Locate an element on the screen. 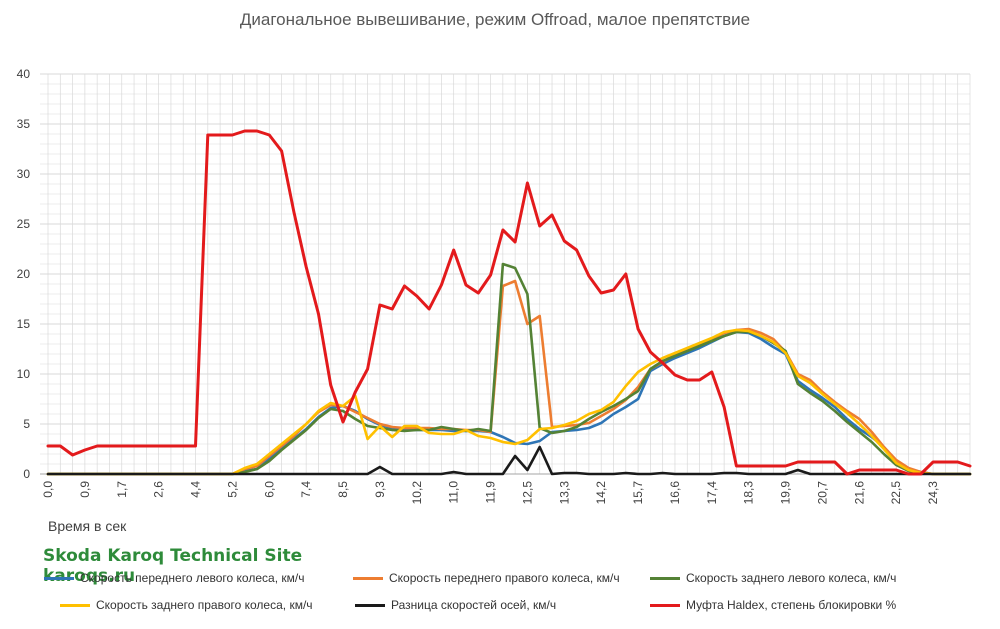  x-tick-label: 2,6 is located at coordinates (159, 489).